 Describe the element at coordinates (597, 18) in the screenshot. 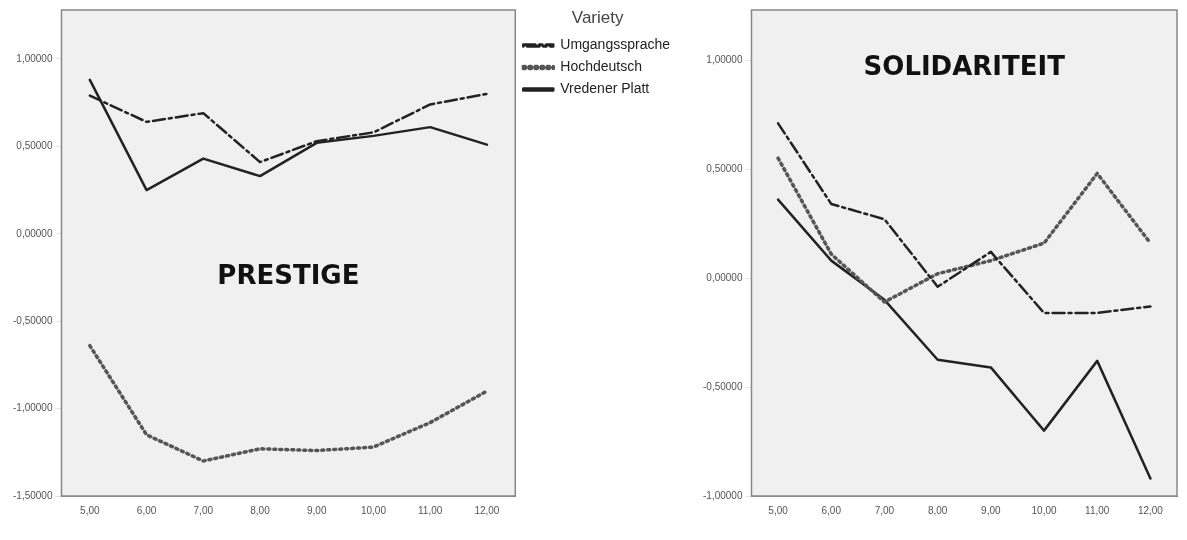

I see `legend-title: Variety` at that location.